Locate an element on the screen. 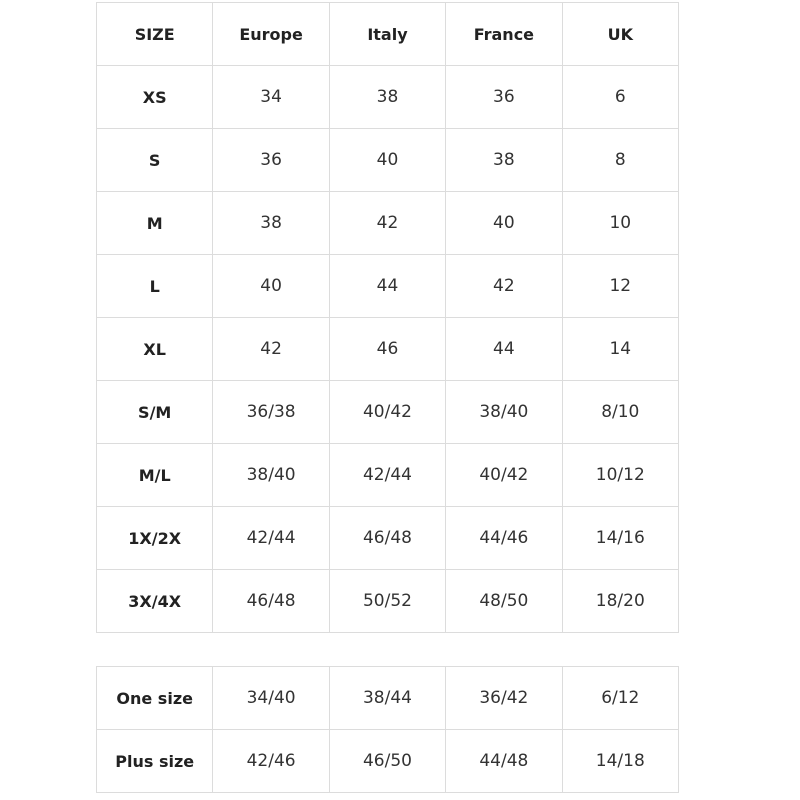 This screenshot has height=800, width=800. table-row: L 40 44 42 12 is located at coordinates (387, 286).